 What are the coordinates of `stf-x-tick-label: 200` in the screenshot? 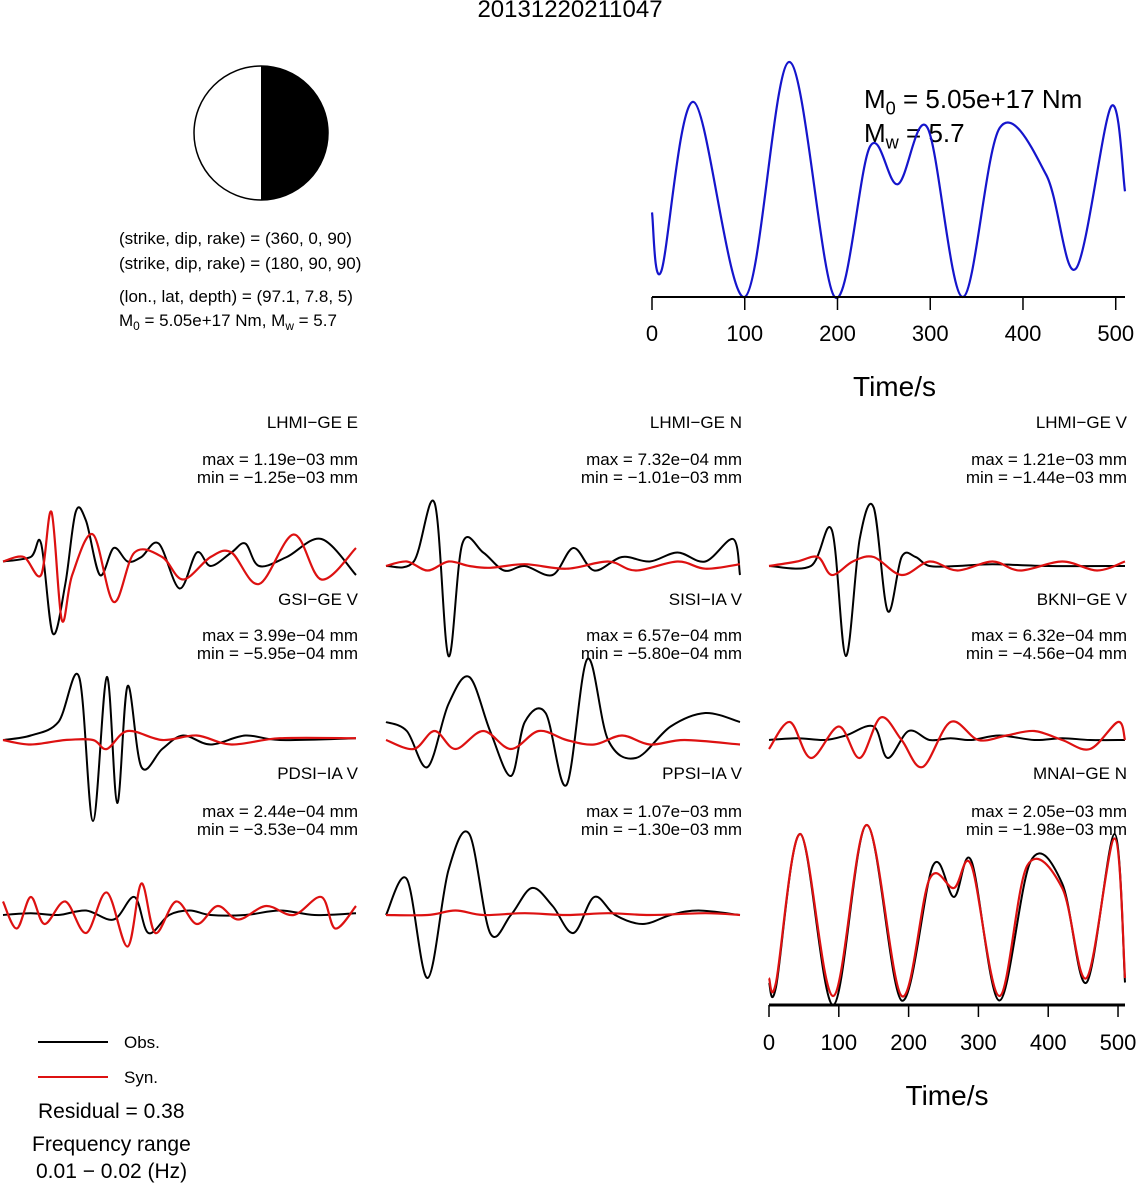 It's located at (837, 333).